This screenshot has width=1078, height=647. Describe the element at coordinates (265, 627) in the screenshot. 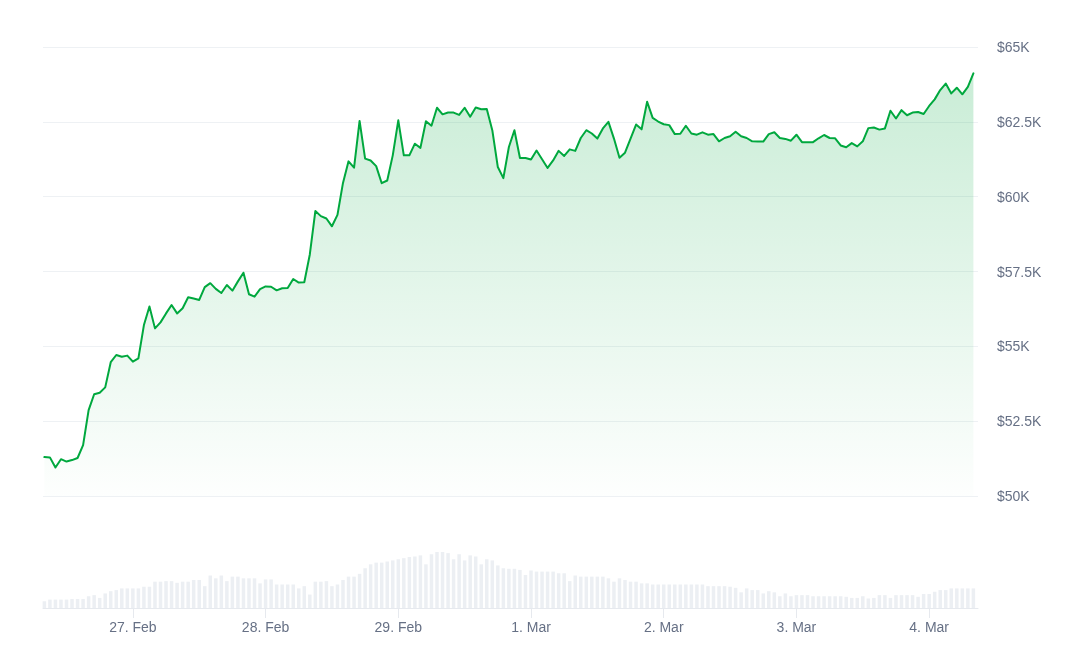

I see `x-tick-label: 28. Feb` at that location.